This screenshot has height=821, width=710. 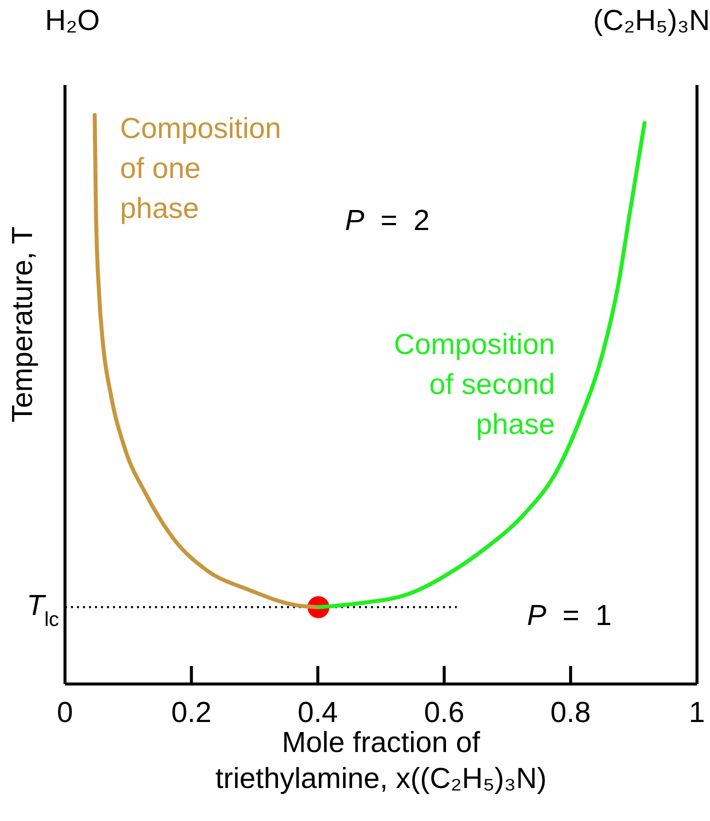 I want to click on x-tick-label: 0.4, so click(x=318, y=713).